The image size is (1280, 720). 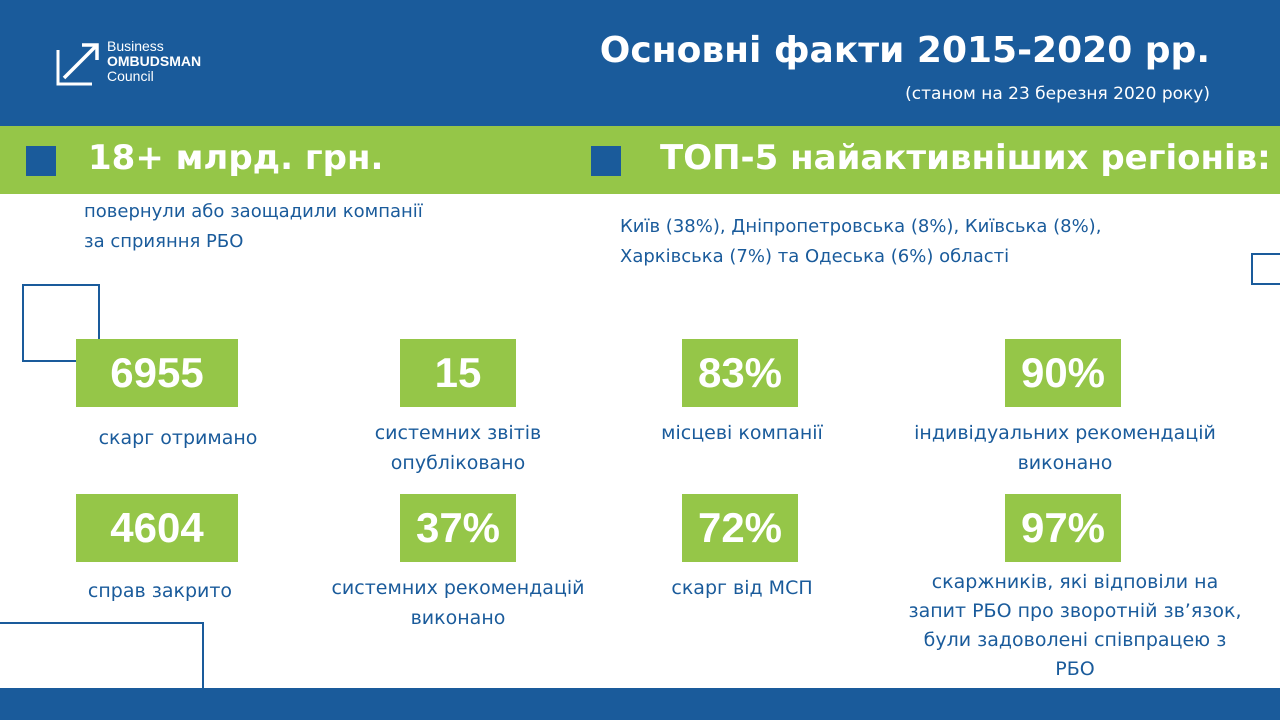 What do you see at coordinates (640, 704) in the screenshot?
I see `footer-bar` at bounding box center [640, 704].